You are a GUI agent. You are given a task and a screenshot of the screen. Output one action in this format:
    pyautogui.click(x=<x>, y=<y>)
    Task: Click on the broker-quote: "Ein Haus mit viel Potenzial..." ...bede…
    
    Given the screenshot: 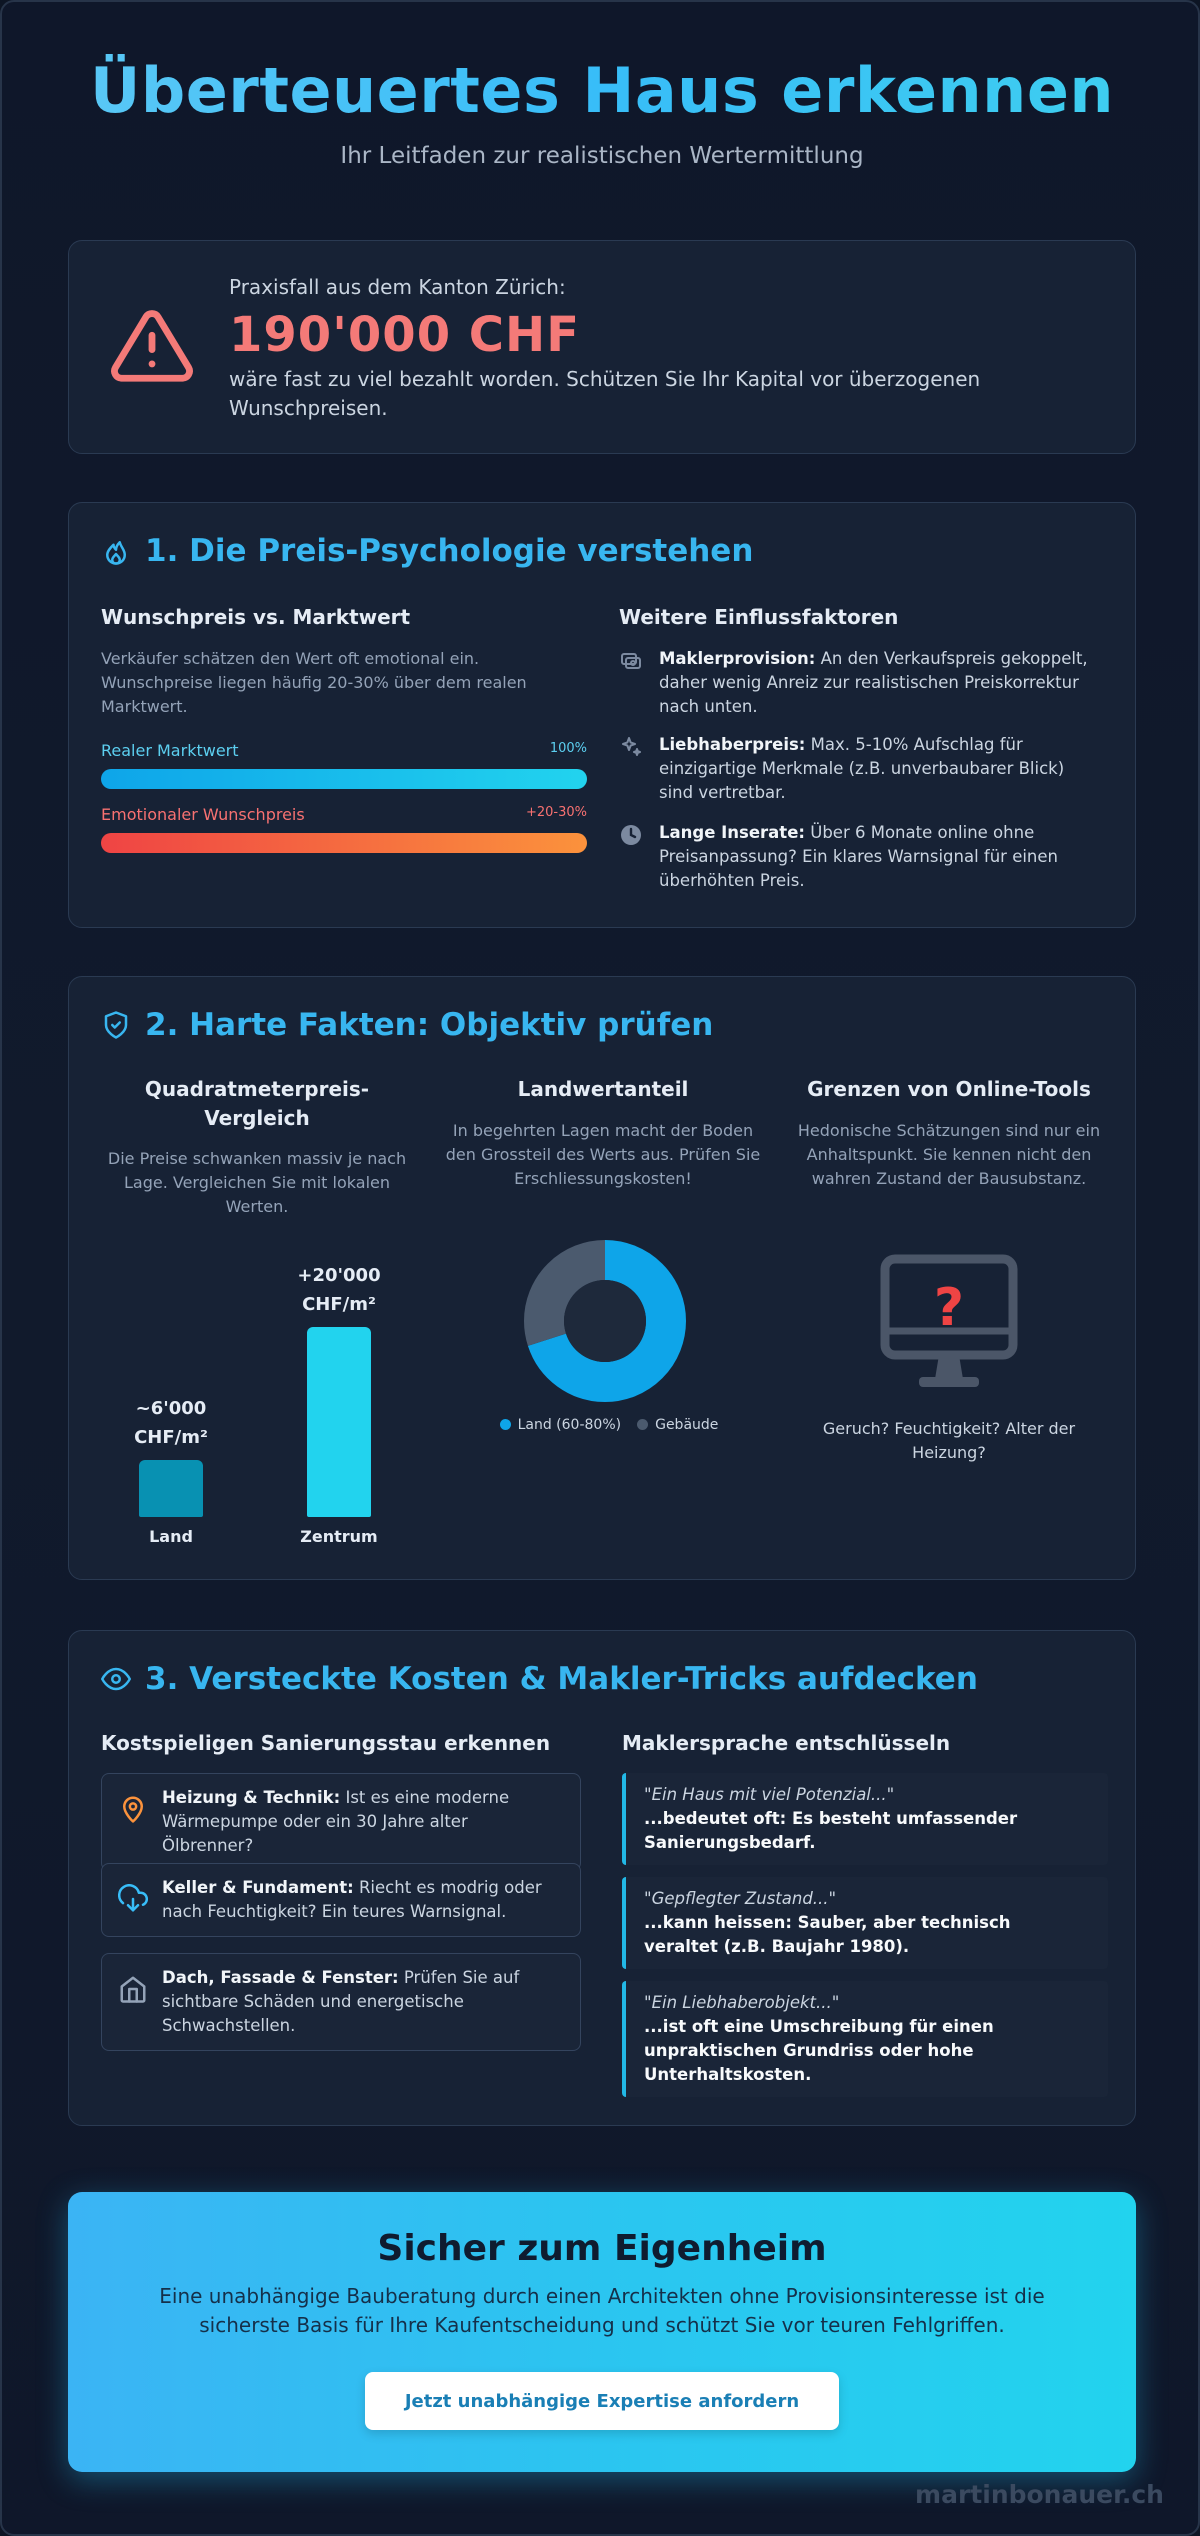 What is the action you would take?
    pyautogui.click(x=865, y=1819)
    